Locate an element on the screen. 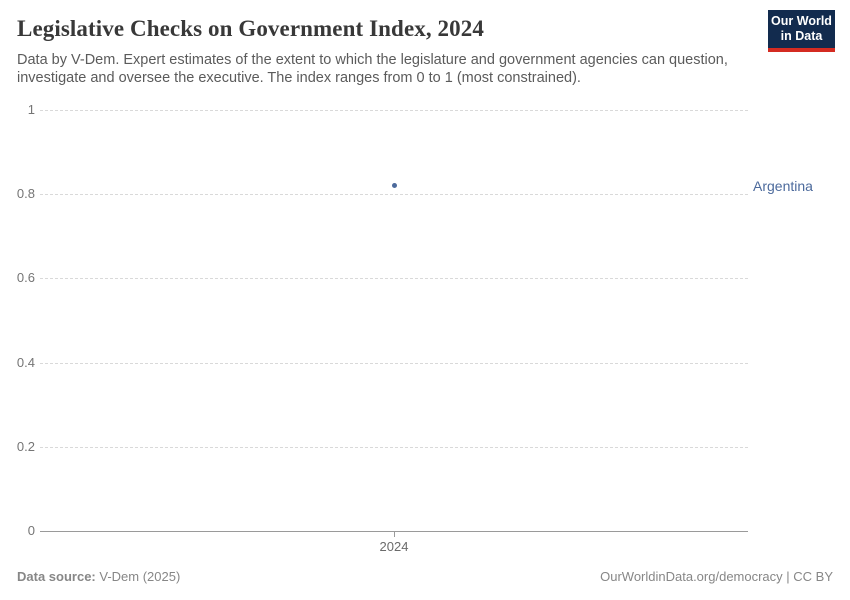 This screenshot has width=850, height=600. owid-logo-stripe is located at coordinates (801, 50).